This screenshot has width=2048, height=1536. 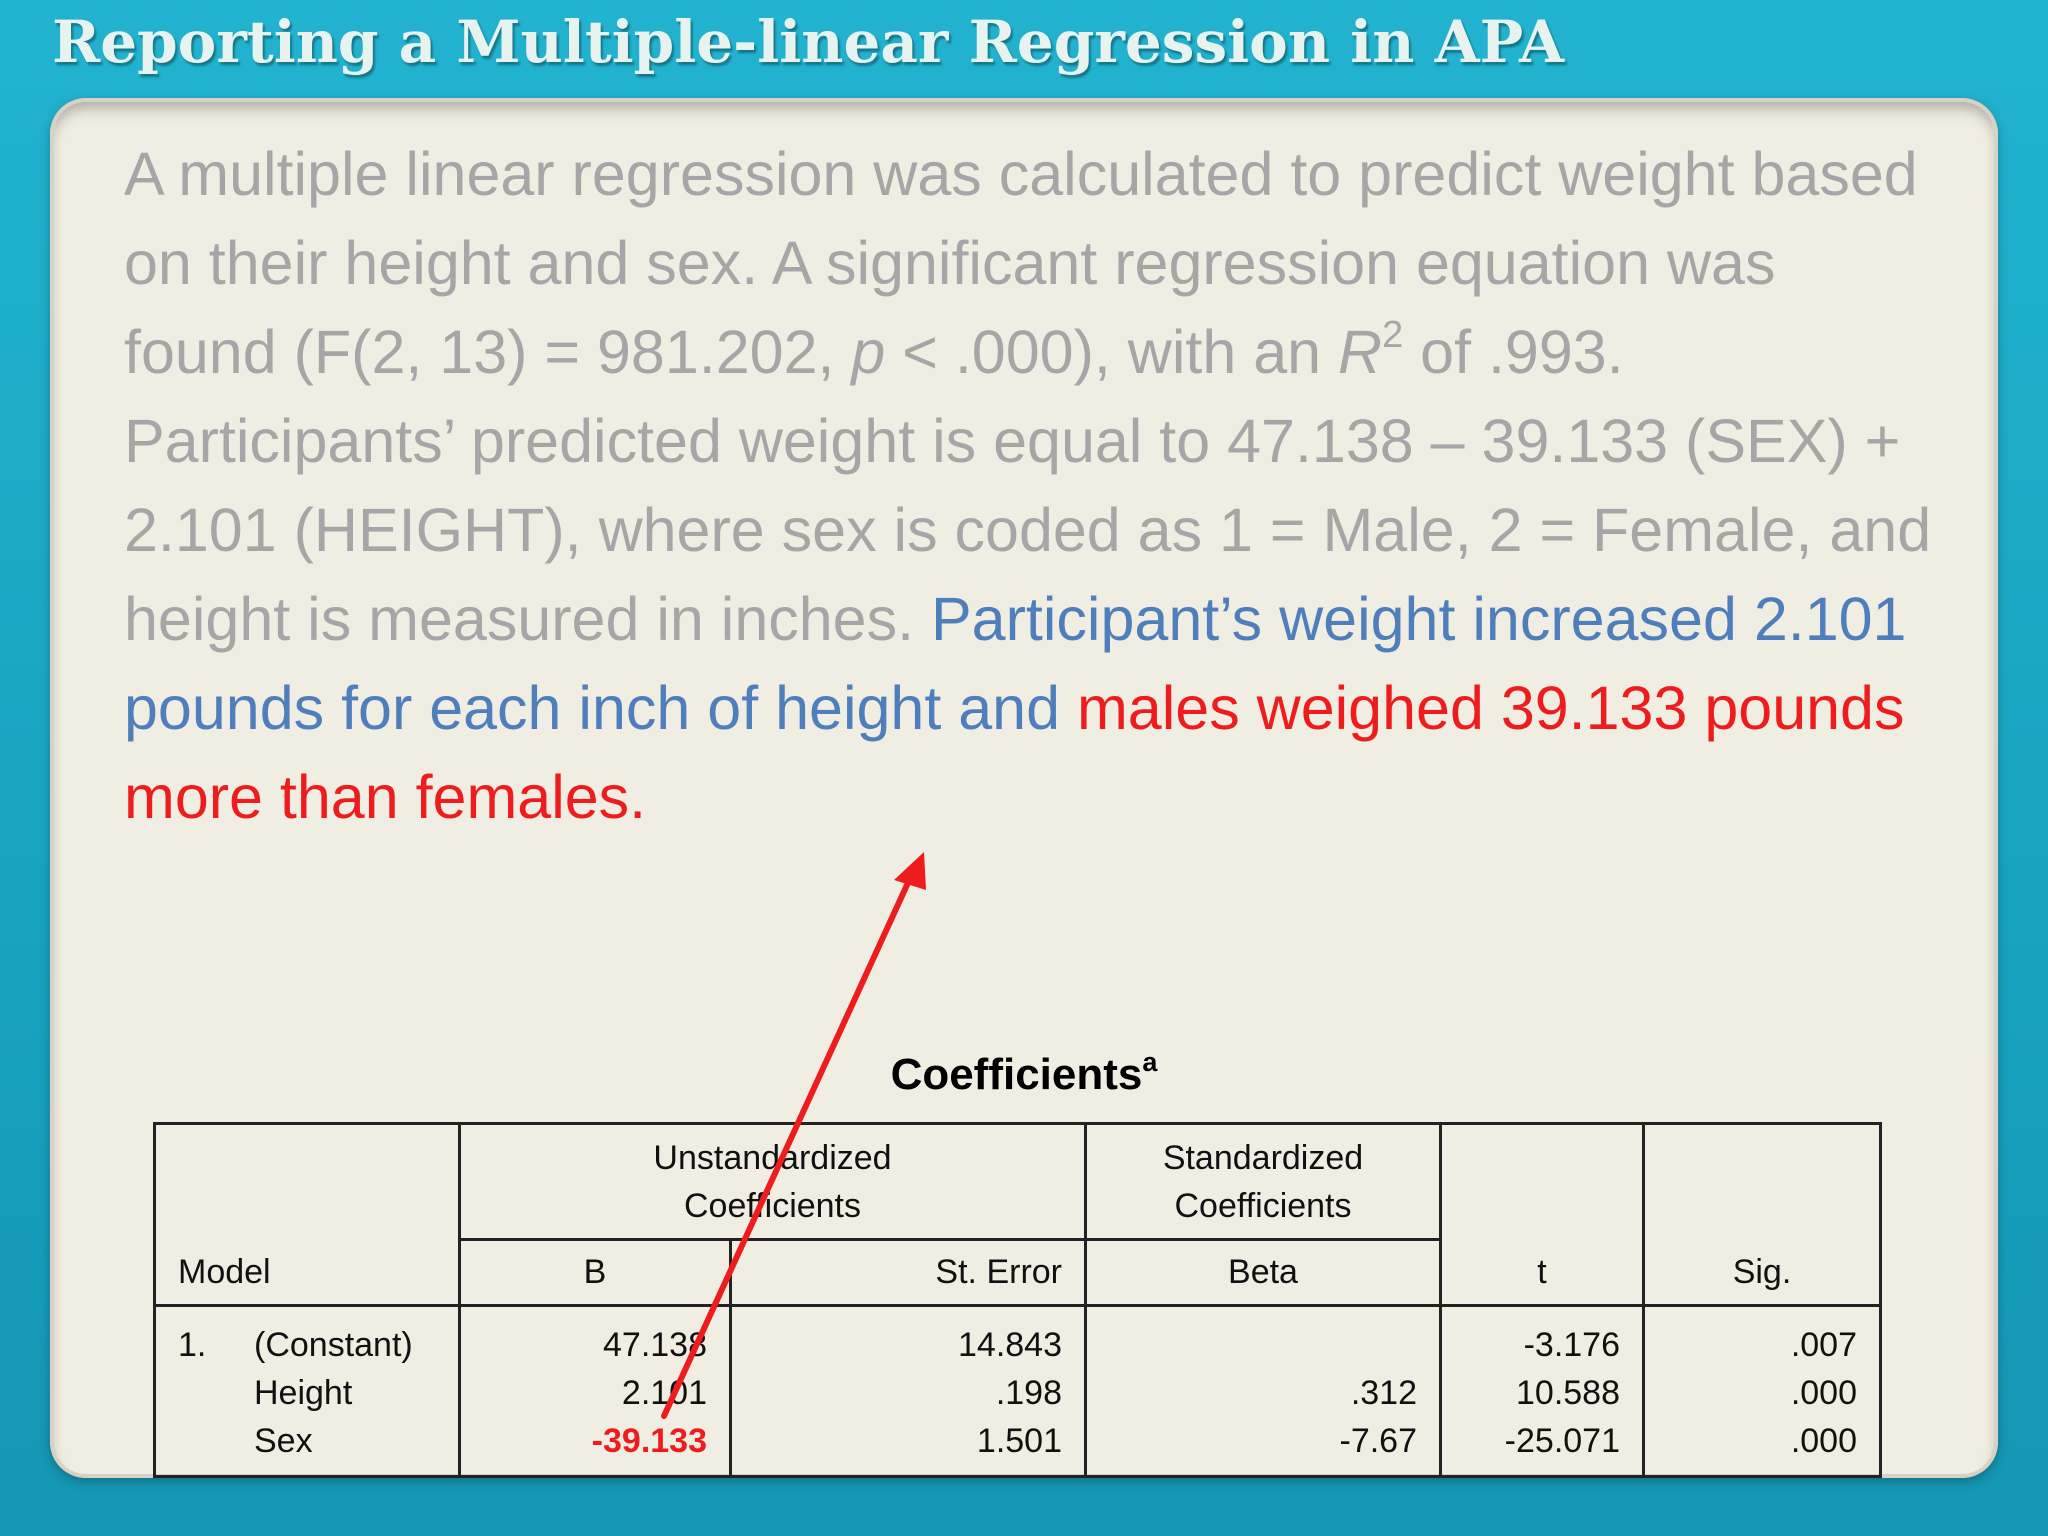 I want to click on b-constant: 47.138, so click(x=655, y=1345).